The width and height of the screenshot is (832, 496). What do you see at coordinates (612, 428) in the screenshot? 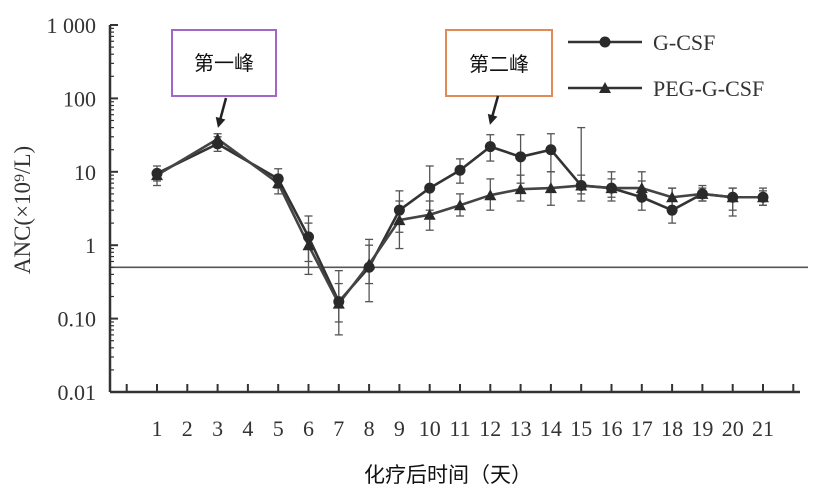
I see `x-tick-label: 16` at bounding box center [612, 428].